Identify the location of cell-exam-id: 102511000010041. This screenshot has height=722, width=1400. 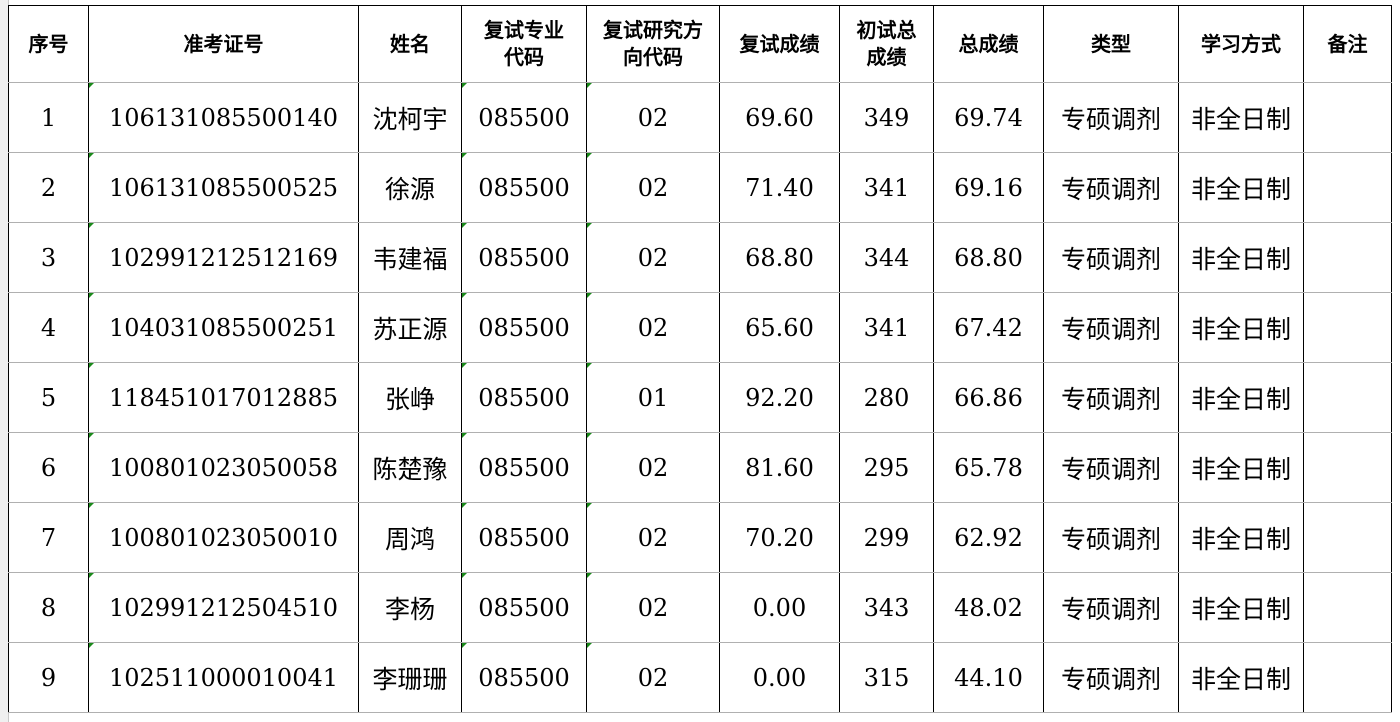
(223, 677).